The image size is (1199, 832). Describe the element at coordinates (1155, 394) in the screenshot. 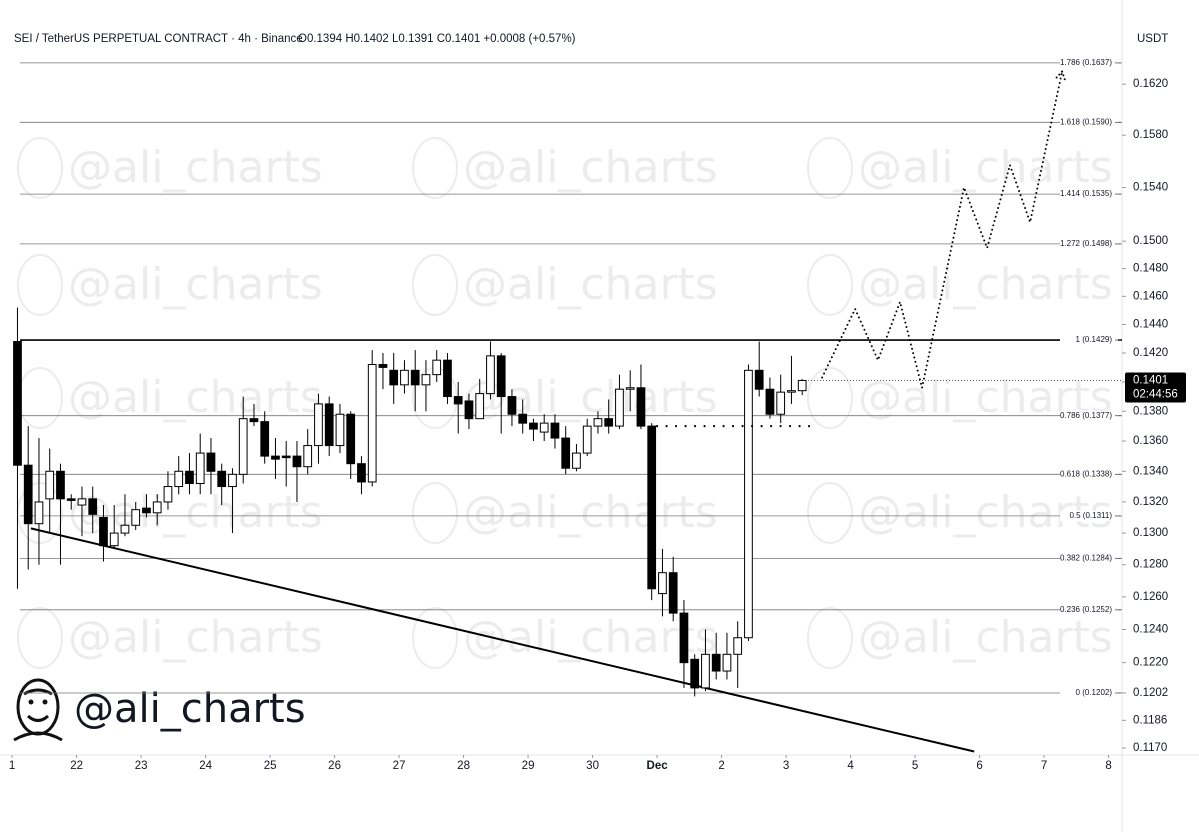

I see `countdown: 02:44:56` at that location.